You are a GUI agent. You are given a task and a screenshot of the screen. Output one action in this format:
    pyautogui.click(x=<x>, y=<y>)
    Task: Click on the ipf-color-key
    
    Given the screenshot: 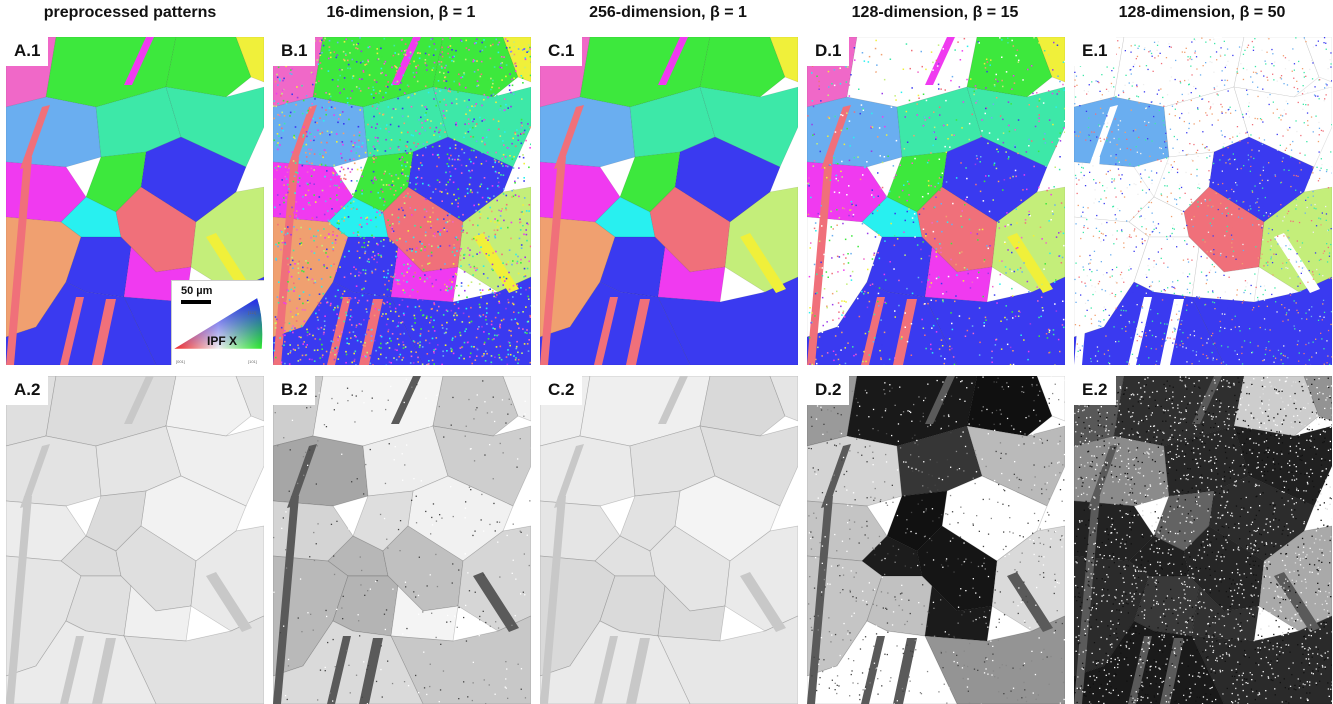 What is the action you would take?
    pyautogui.click(x=218, y=323)
    